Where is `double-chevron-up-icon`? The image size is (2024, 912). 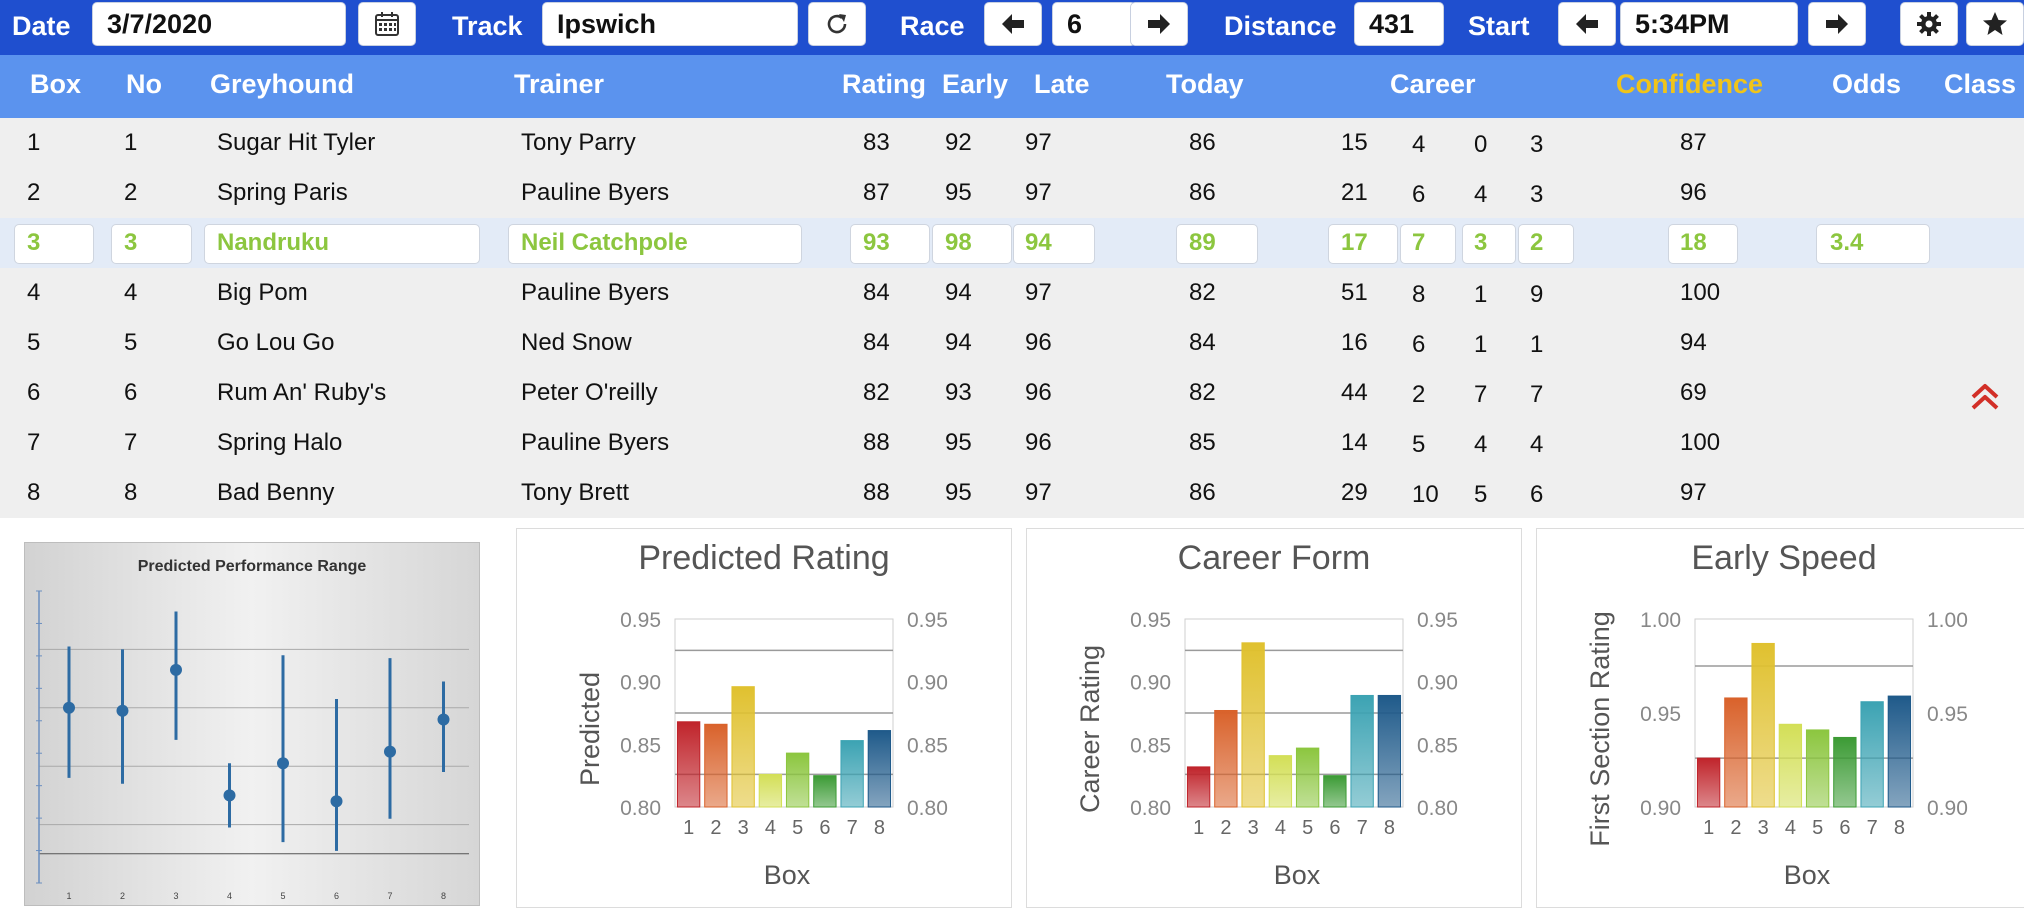
double-chevron-up-icon is located at coordinates (1985, 397).